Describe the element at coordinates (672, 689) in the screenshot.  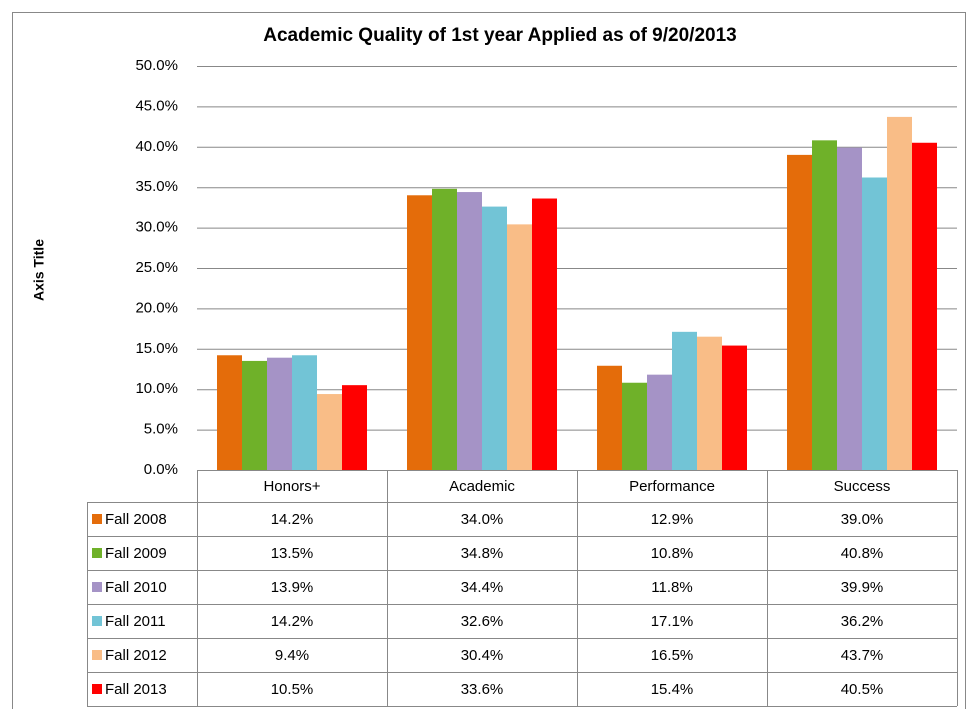
I see `table-cell: 15.4%` at that location.